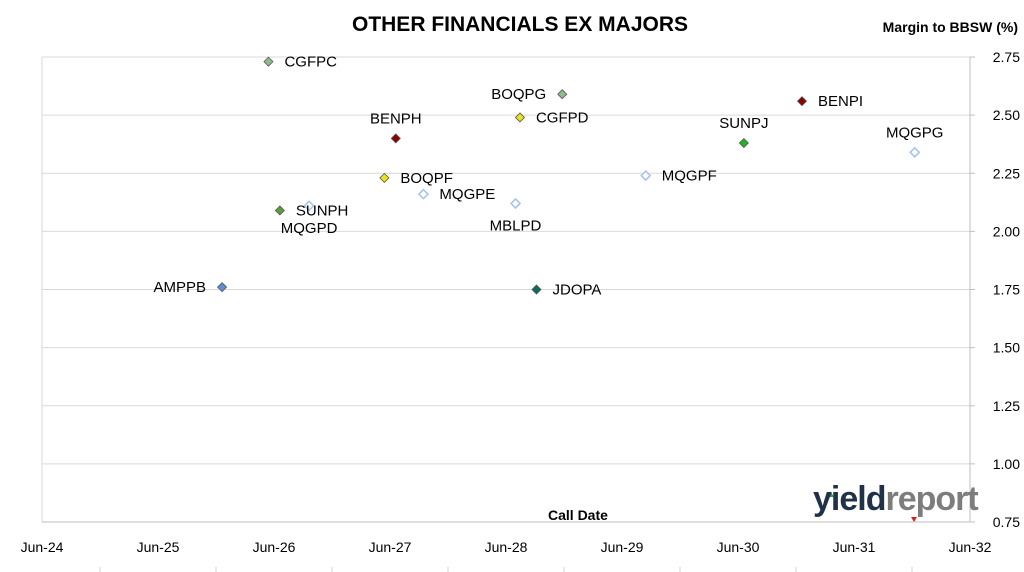  I want to click on data-label: BOQPG, so click(518, 94).